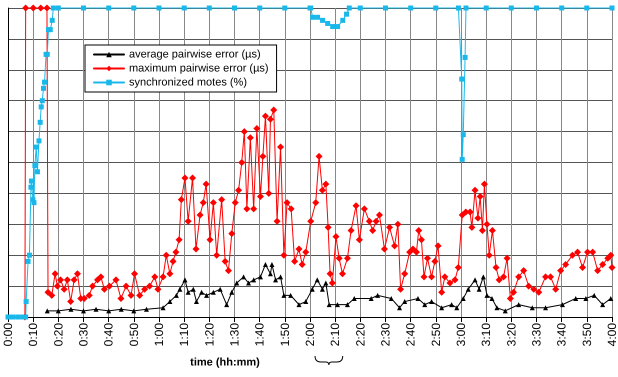 The height and width of the screenshot is (377, 618). I want to click on x-tick-label: 3:50, so click(587, 334).